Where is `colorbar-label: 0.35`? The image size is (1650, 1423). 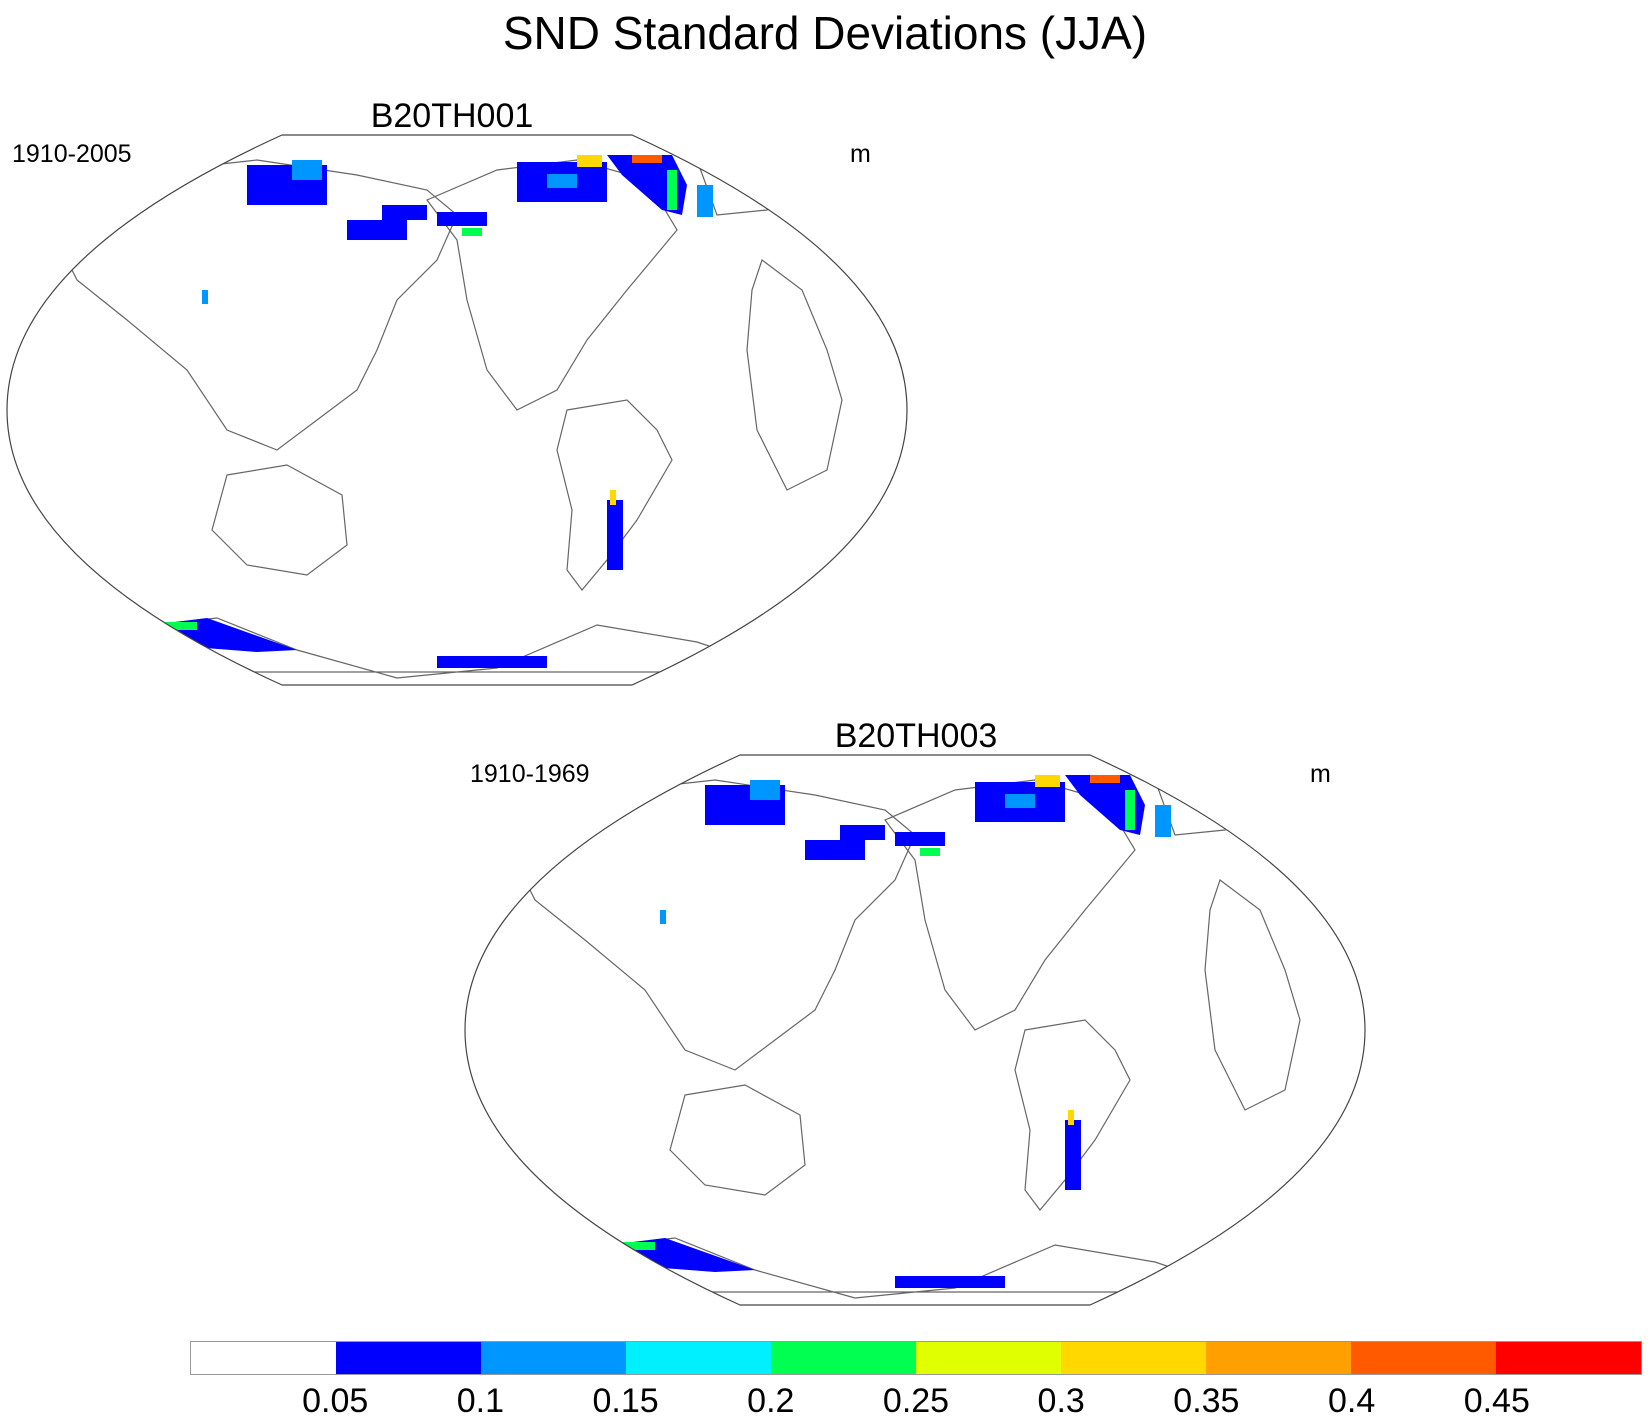
colorbar-label: 0.35 is located at coordinates (1206, 1401).